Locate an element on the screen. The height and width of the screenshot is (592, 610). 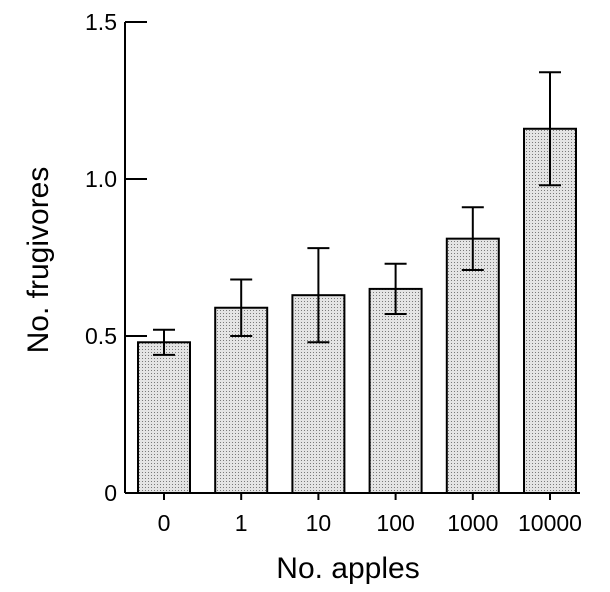
y-axis-label: No. frugivores is located at coordinates (38, 260).